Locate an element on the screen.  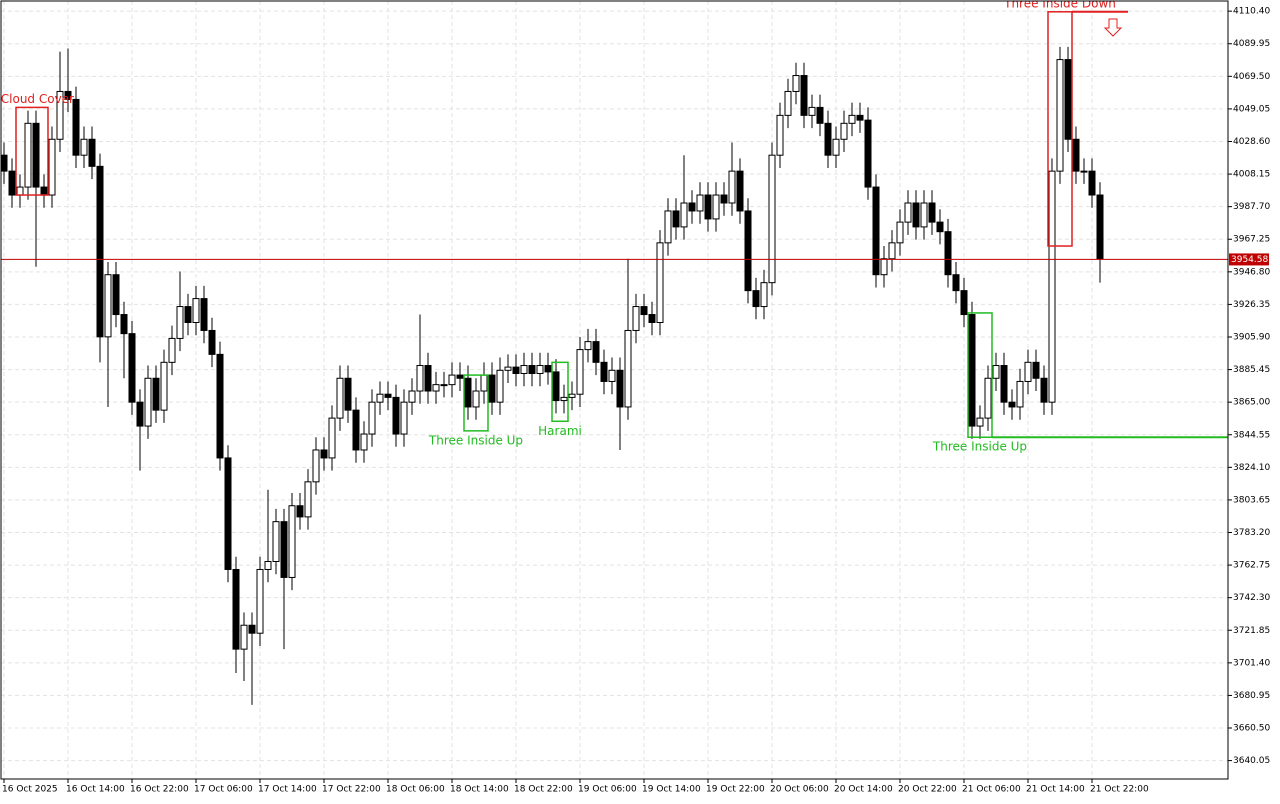
x-tick-label: 16 Oct 14:00 is located at coordinates (95, 790).